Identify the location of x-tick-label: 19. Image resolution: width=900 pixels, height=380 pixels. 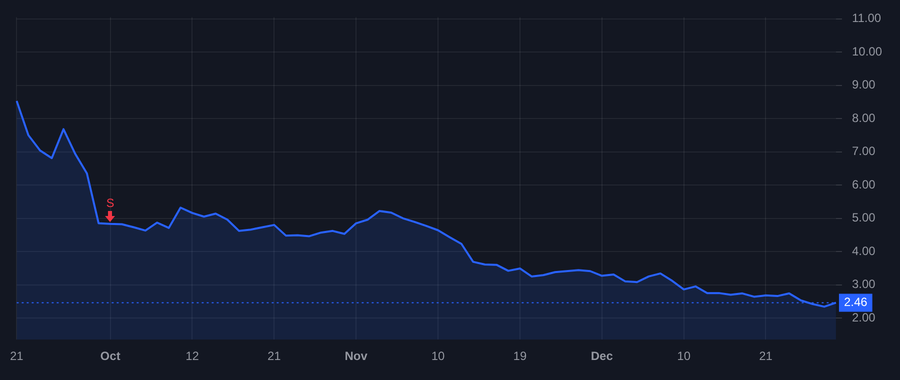
(520, 356).